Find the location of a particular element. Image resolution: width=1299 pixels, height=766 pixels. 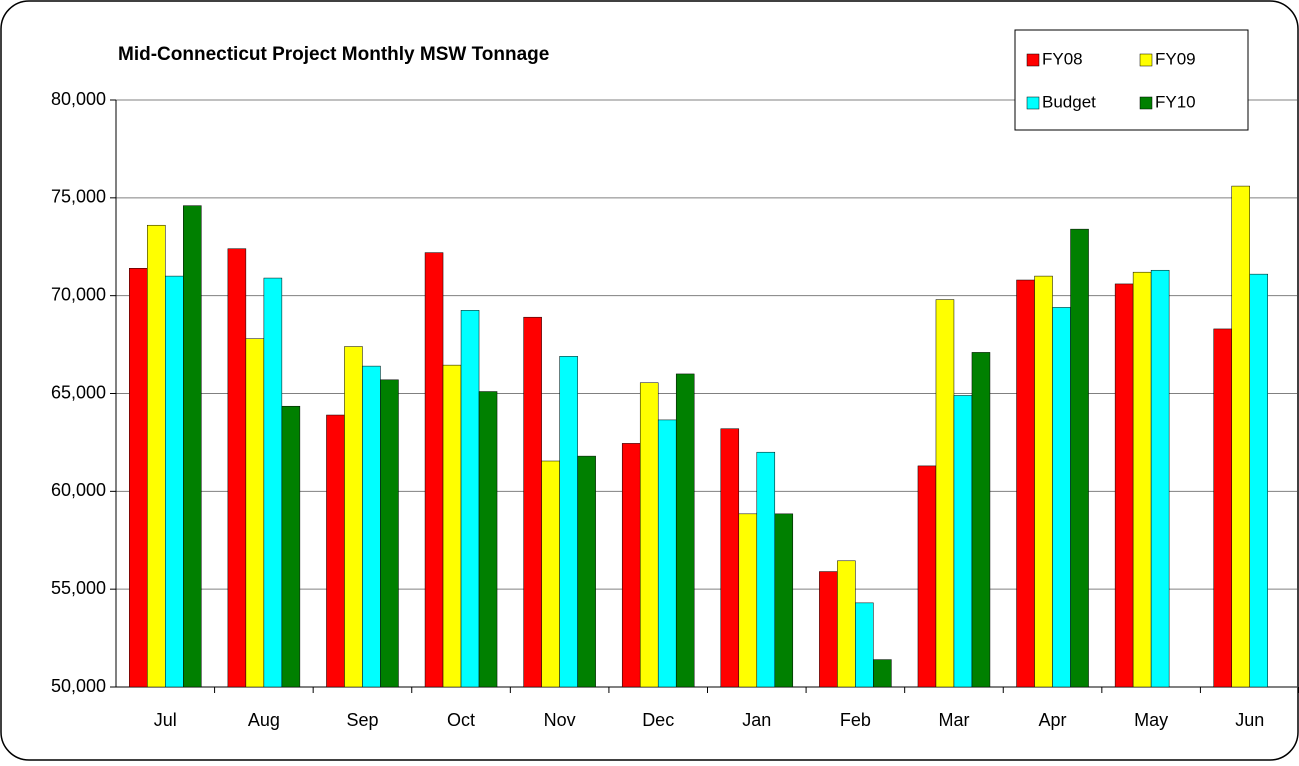

y-tick-label: 60,000 is located at coordinates (78, 490).